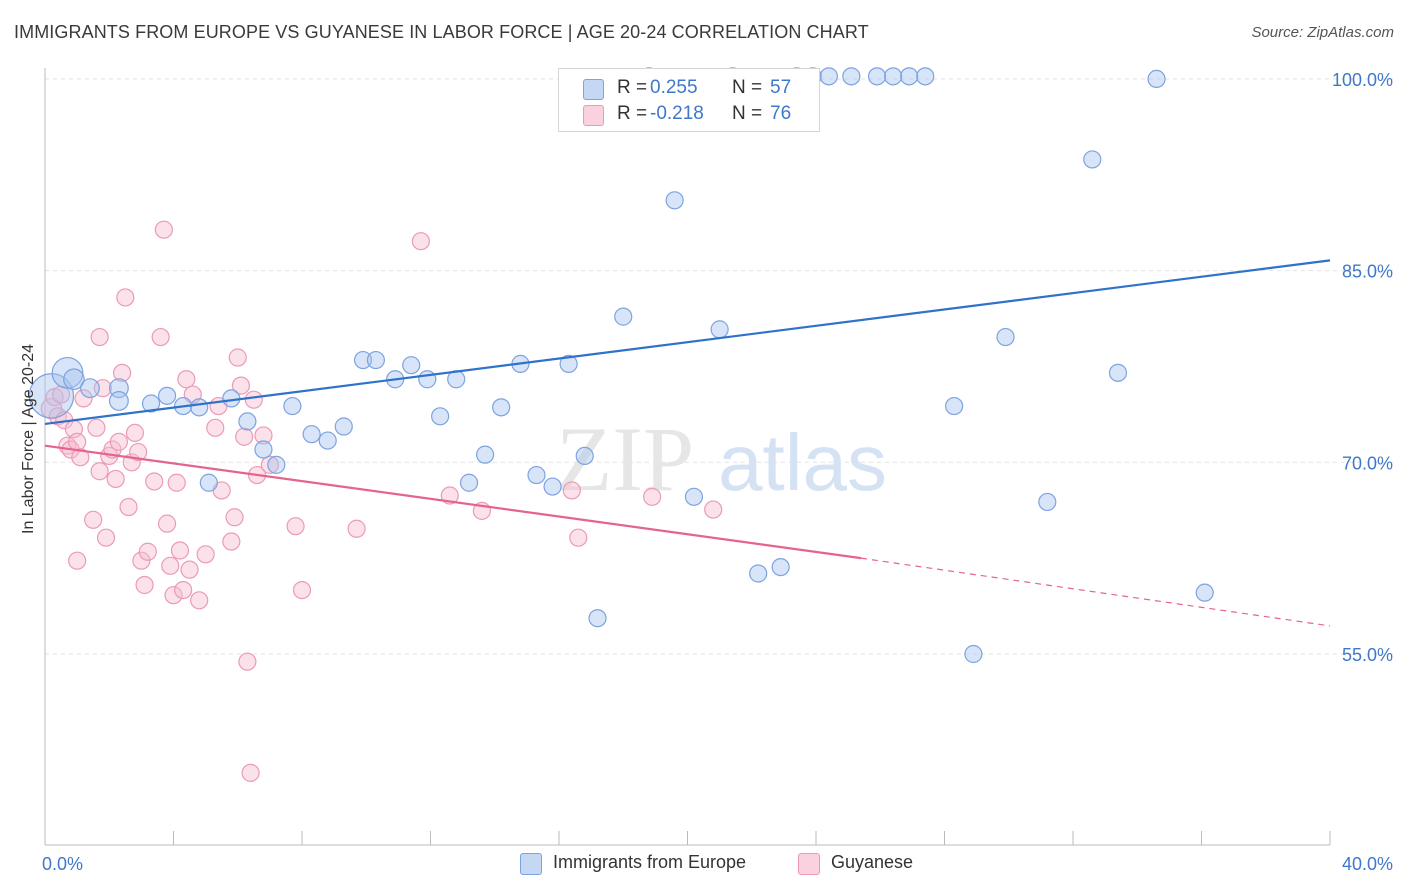 This screenshot has width=1406, height=892. What do you see at coordinates (1367, 655) in the screenshot?
I see `y-tick-label: 55.0%` at bounding box center [1367, 655].